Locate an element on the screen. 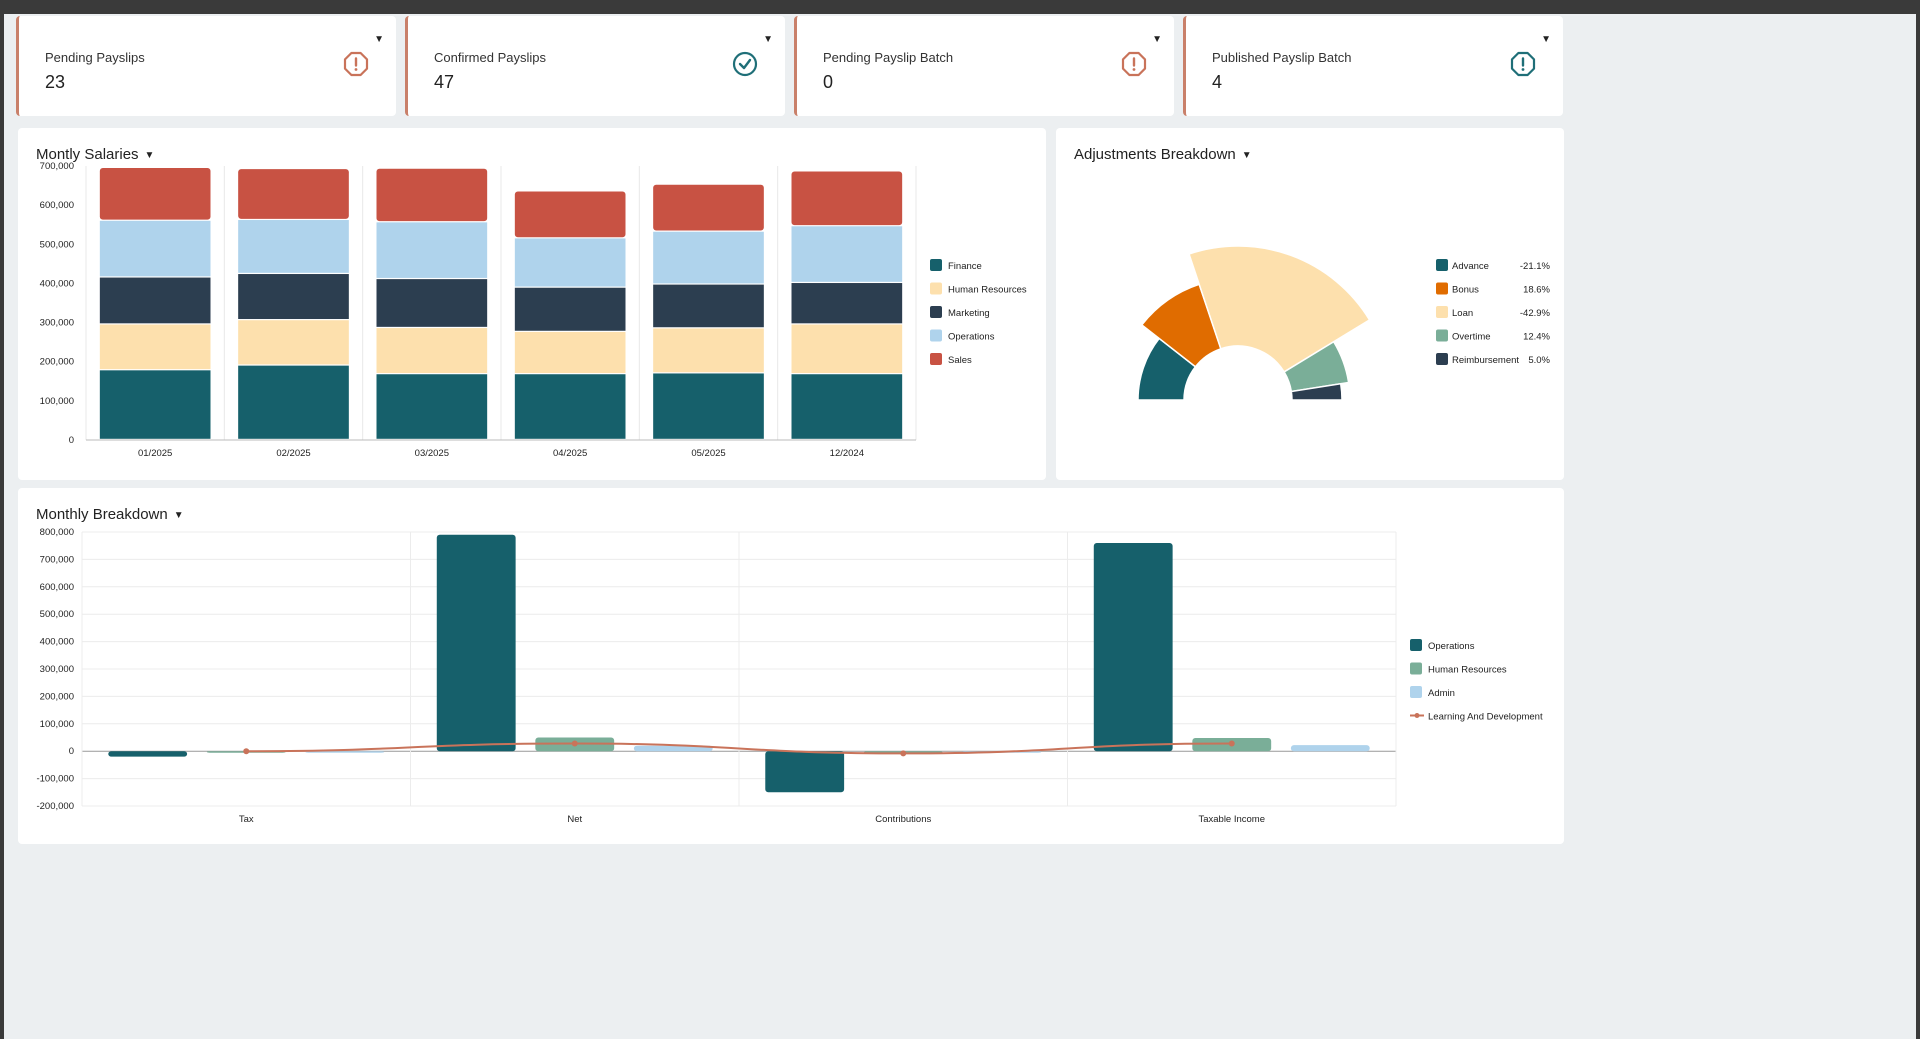  x-tick-label: 02/2025 is located at coordinates (293, 453).